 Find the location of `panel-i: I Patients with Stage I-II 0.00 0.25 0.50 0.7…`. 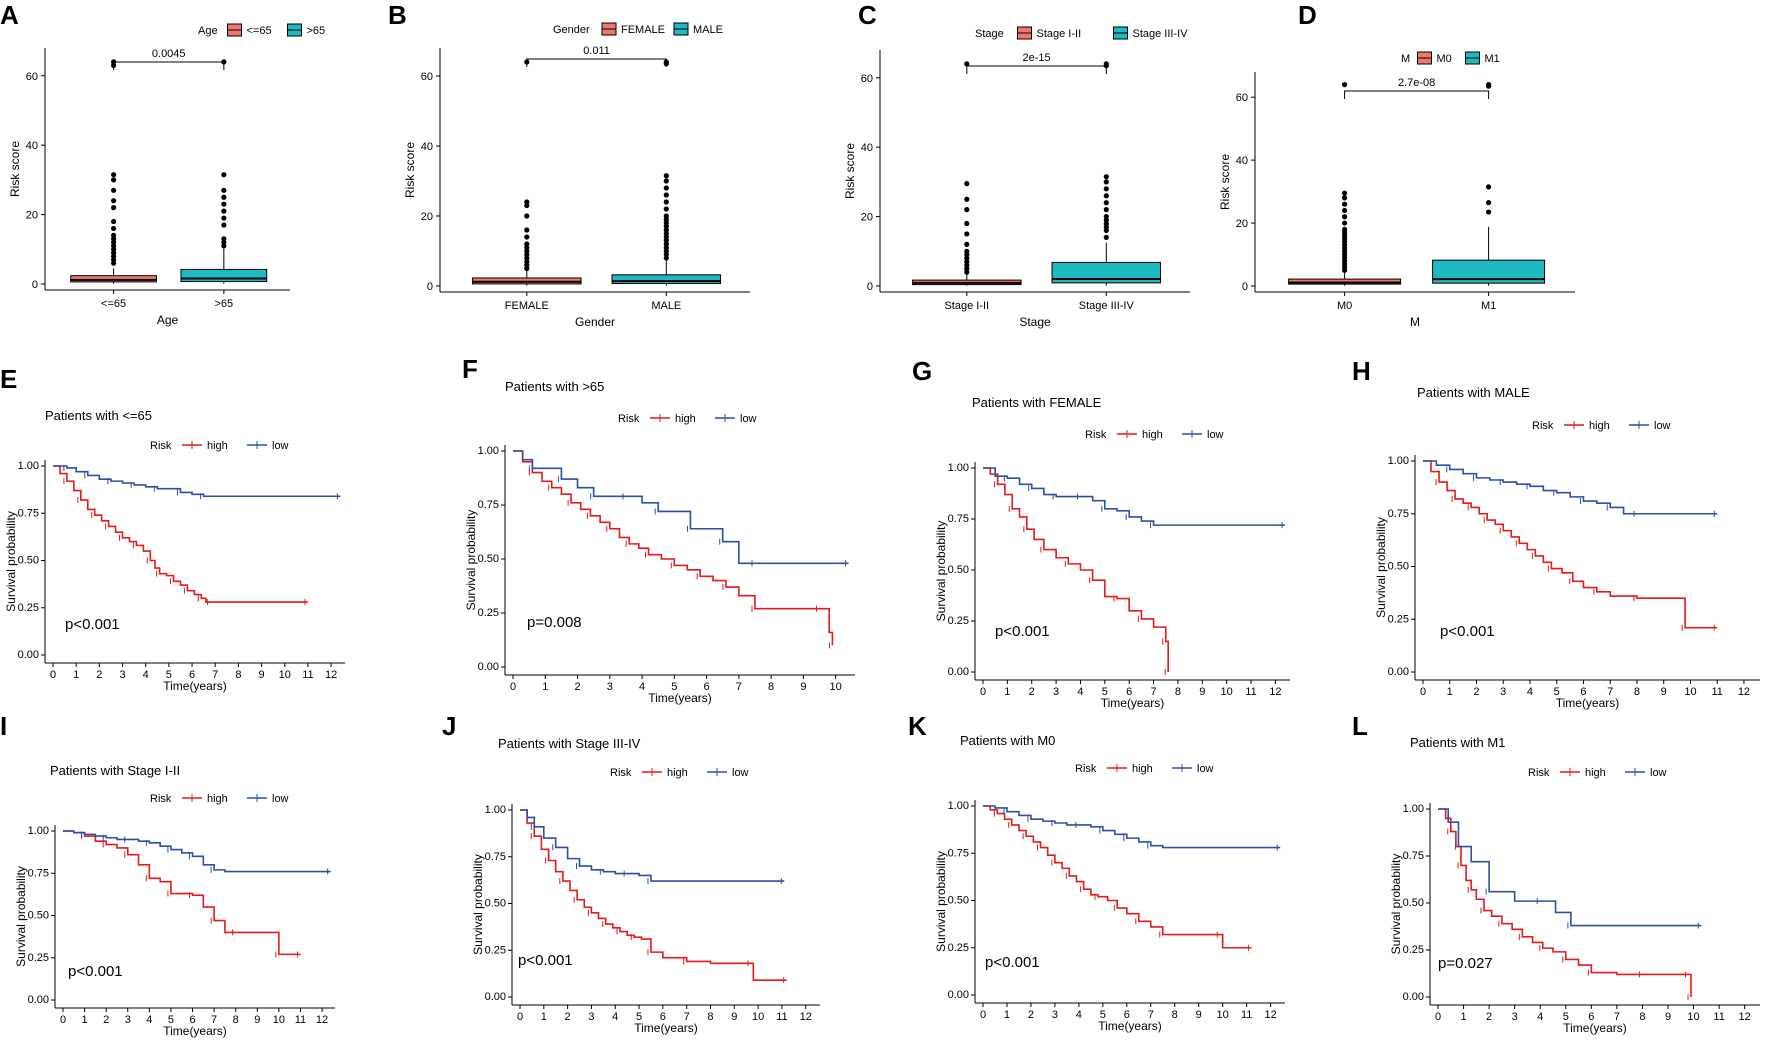

panel-i: I Patients with Stage I-II 0.00 0.25 0.50 0.7… is located at coordinates (167, 874).